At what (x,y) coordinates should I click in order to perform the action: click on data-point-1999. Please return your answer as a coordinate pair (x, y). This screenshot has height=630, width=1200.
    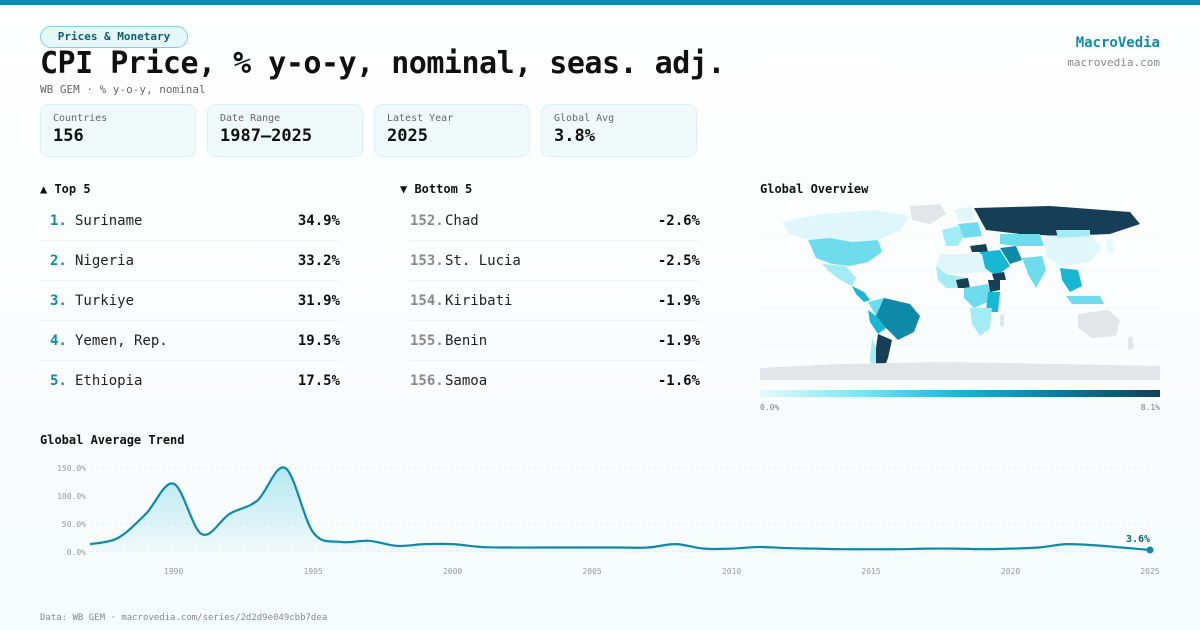
    Looking at the image, I should click on (425, 544).